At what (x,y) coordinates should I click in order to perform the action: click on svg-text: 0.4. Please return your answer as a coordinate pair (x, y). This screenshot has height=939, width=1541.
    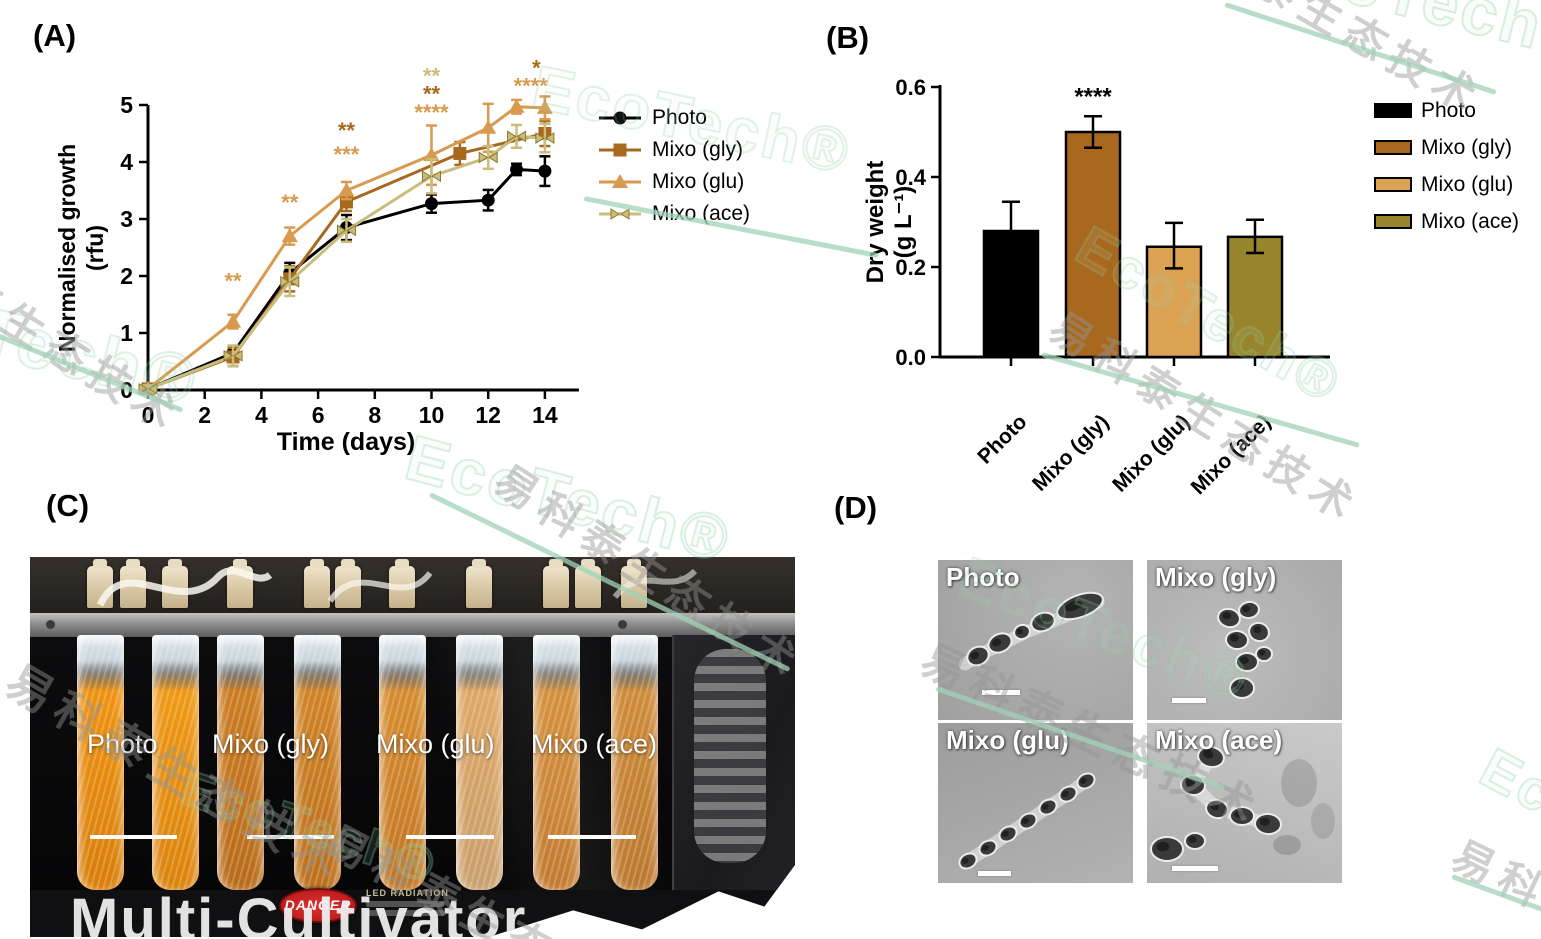
    Looking at the image, I should click on (910, 177).